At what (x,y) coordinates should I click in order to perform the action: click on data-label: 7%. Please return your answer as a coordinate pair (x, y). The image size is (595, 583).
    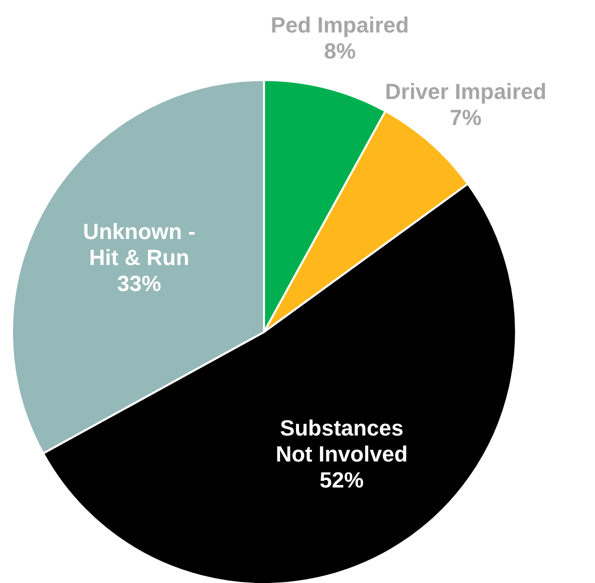
    Looking at the image, I should click on (466, 117).